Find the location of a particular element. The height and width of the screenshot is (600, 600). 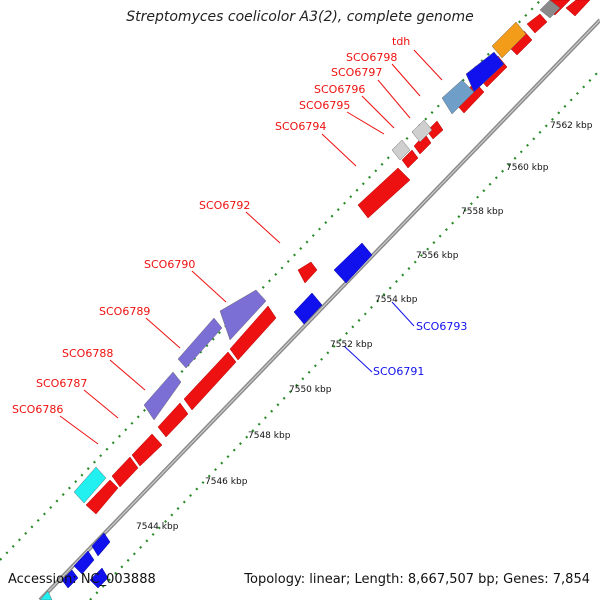

tick-7548: 7548 kbp is located at coordinates (269, 436).